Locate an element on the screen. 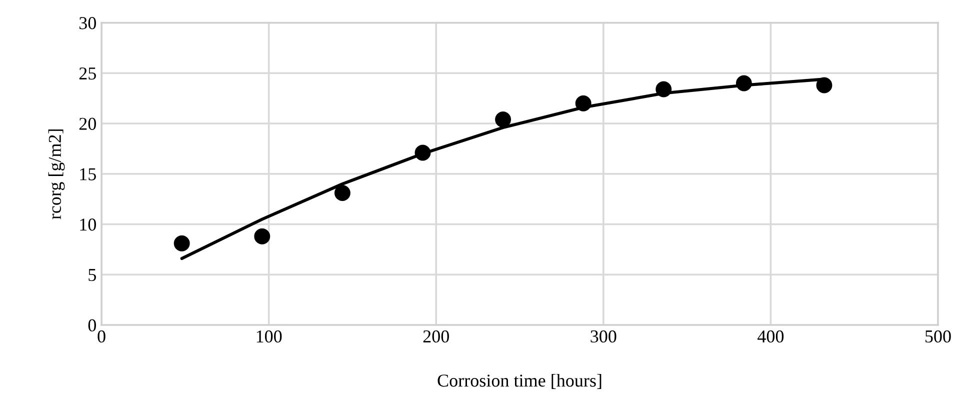 This screenshot has height=414, width=967. x-tick-label: 200 is located at coordinates (436, 336).